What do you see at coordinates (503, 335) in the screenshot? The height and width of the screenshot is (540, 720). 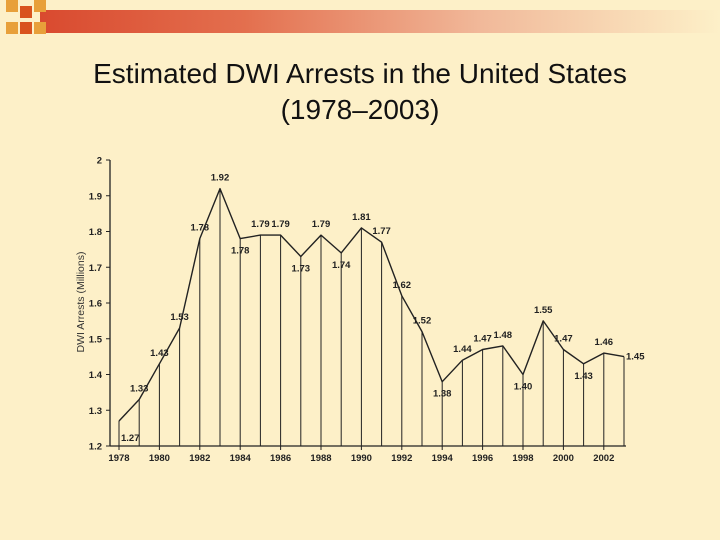 I see `data-label-1997: 1.48` at bounding box center [503, 335].